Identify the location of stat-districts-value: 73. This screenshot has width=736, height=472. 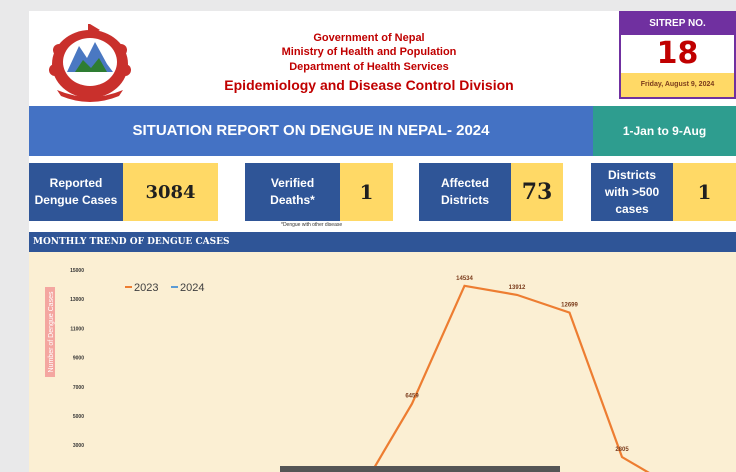
(537, 192).